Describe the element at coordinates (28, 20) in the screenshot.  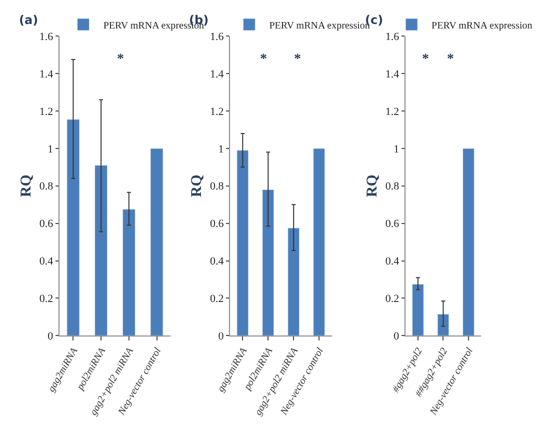
I see `chart-title: (a)` at that location.